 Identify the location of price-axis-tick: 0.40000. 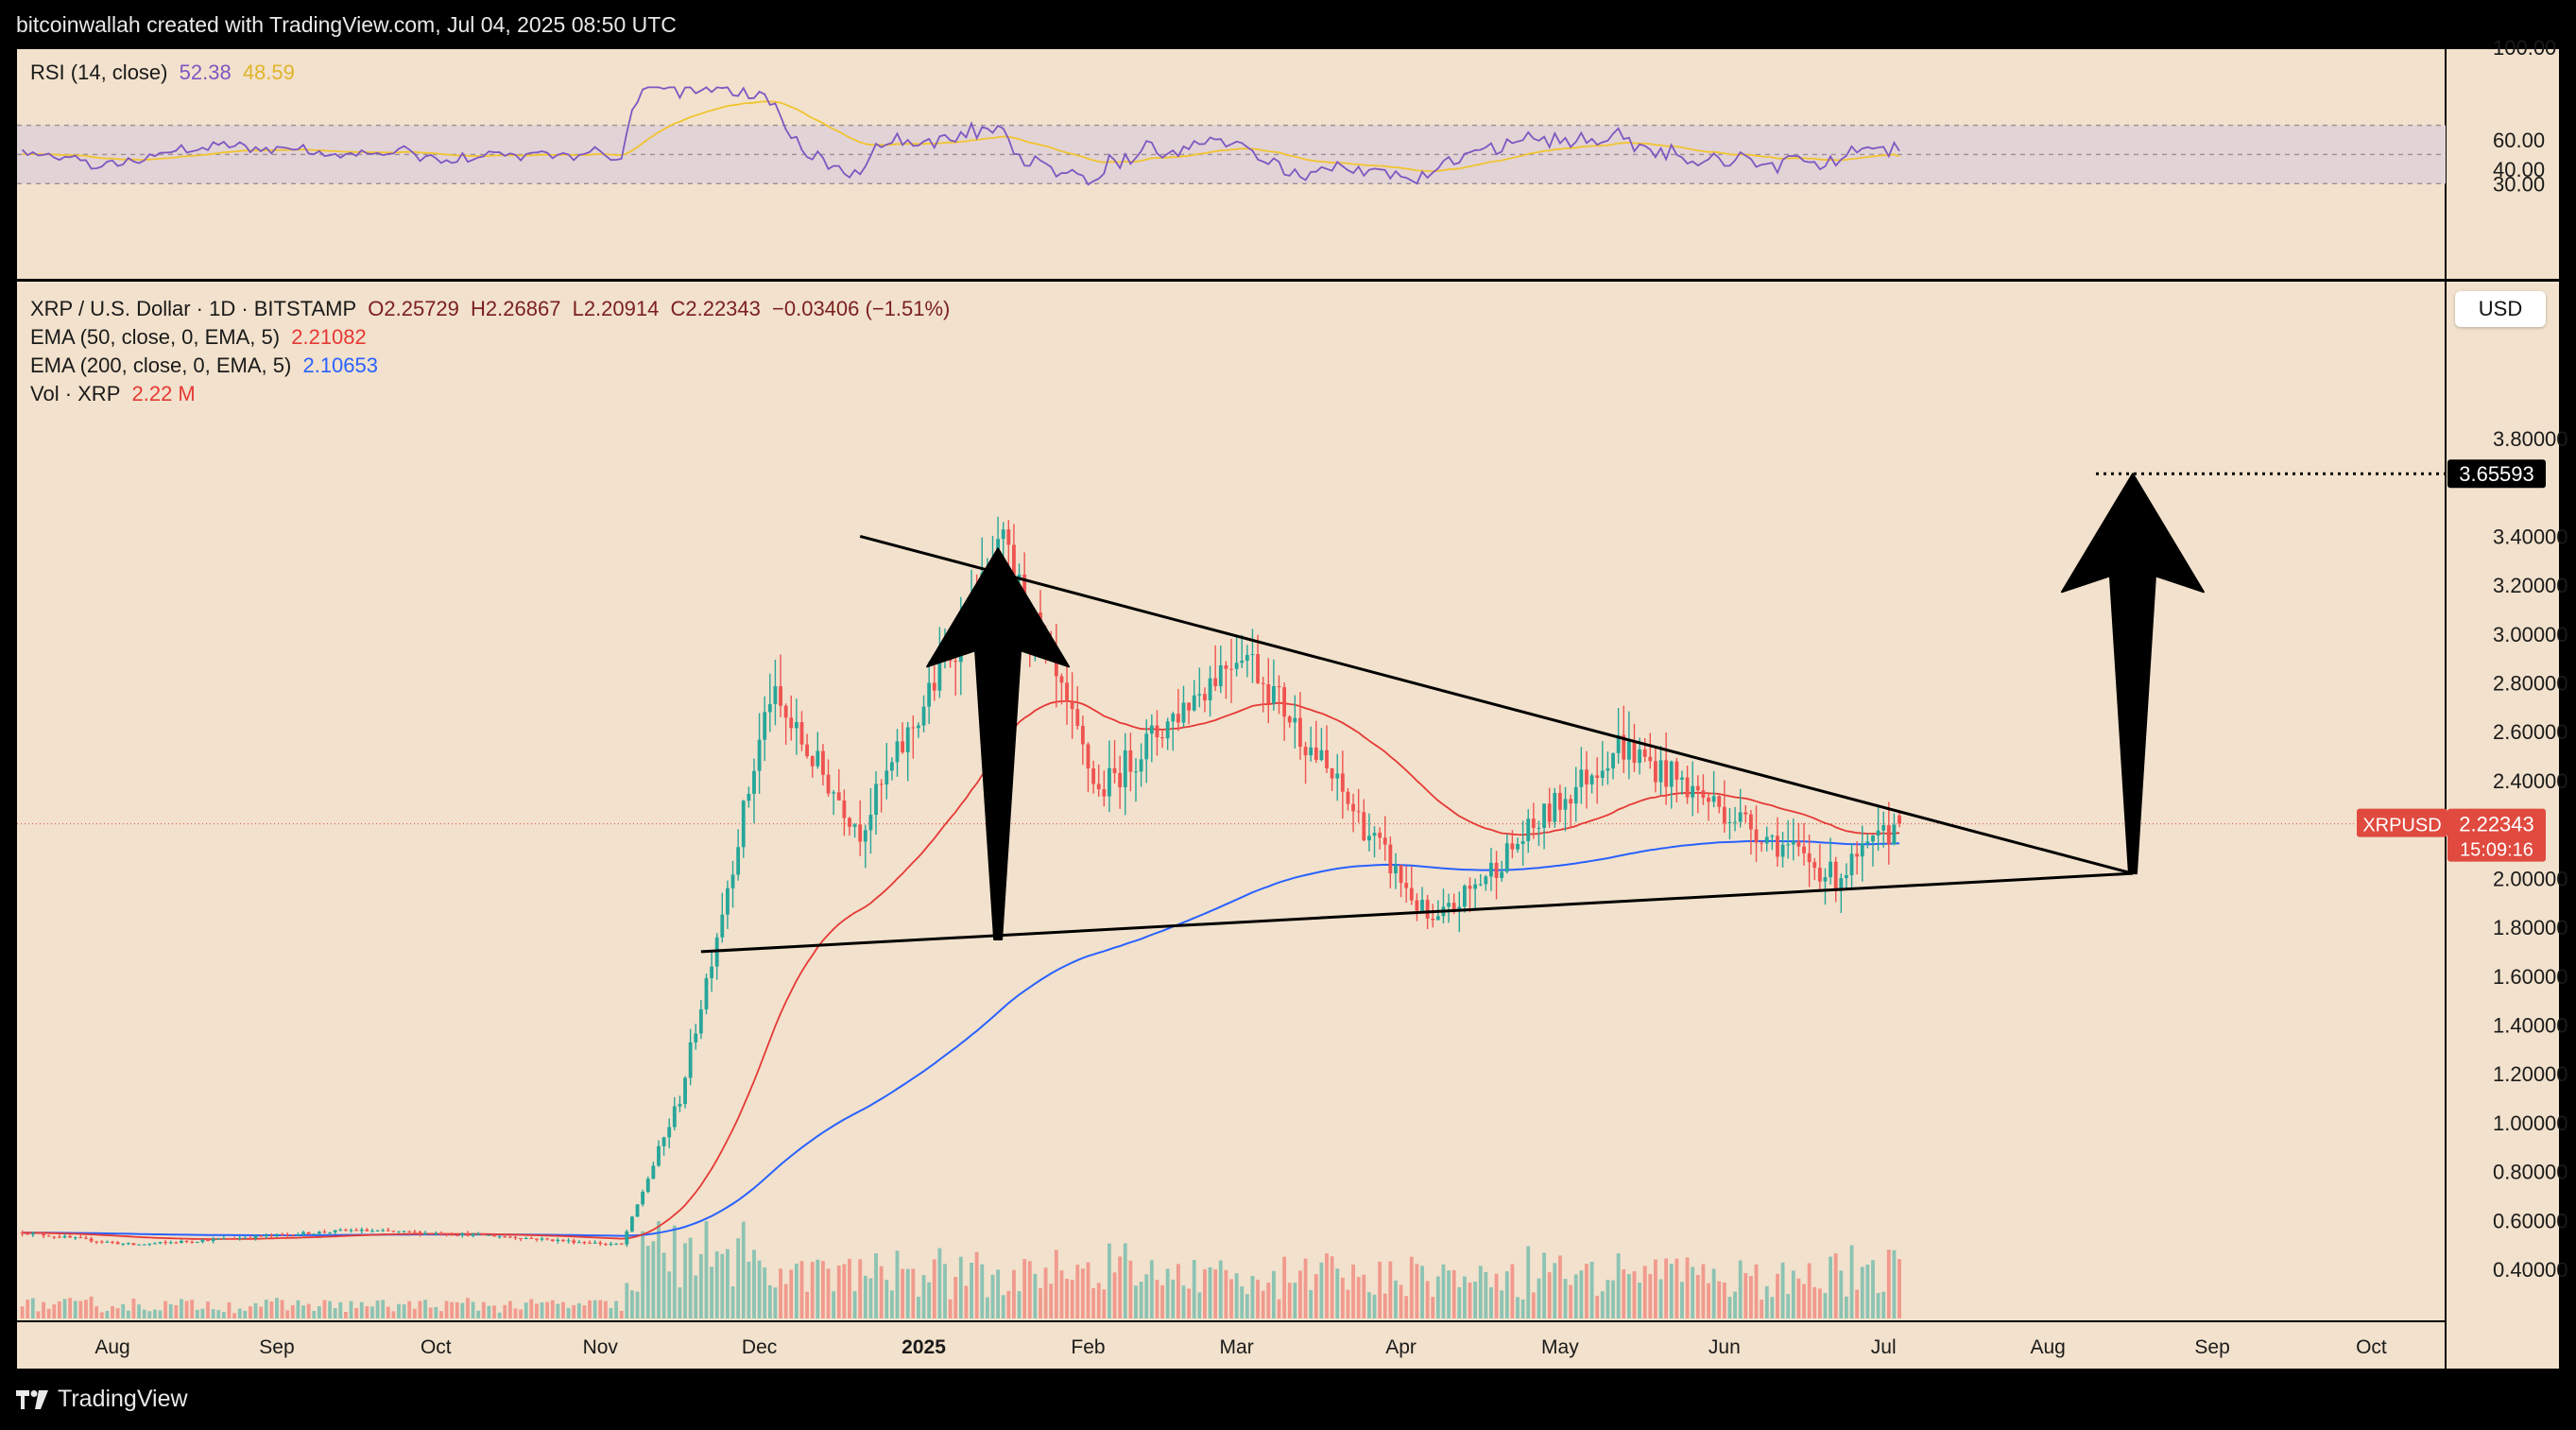
(2530, 1270).